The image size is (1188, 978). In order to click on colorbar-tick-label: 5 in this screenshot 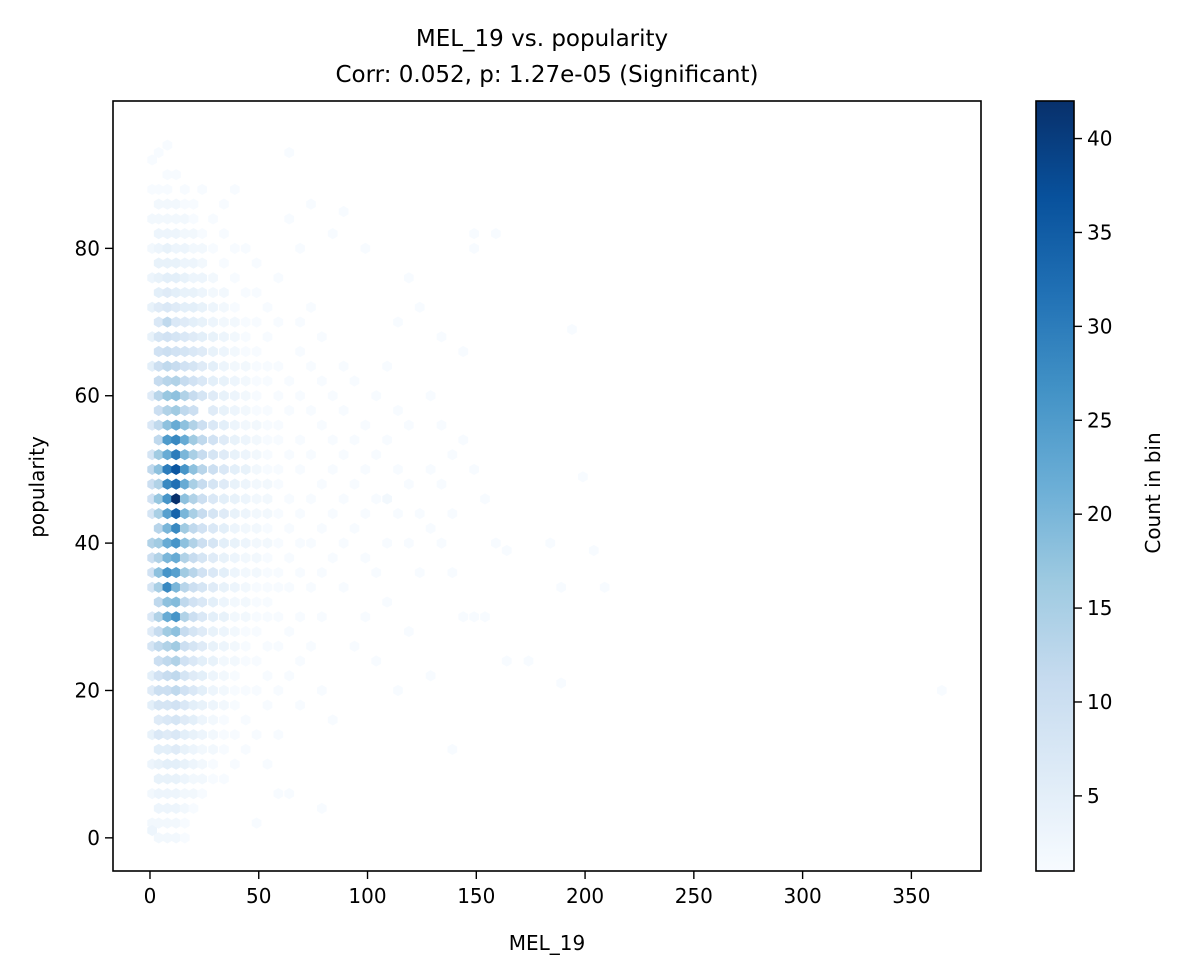, I will do `click(1093, 796)`.